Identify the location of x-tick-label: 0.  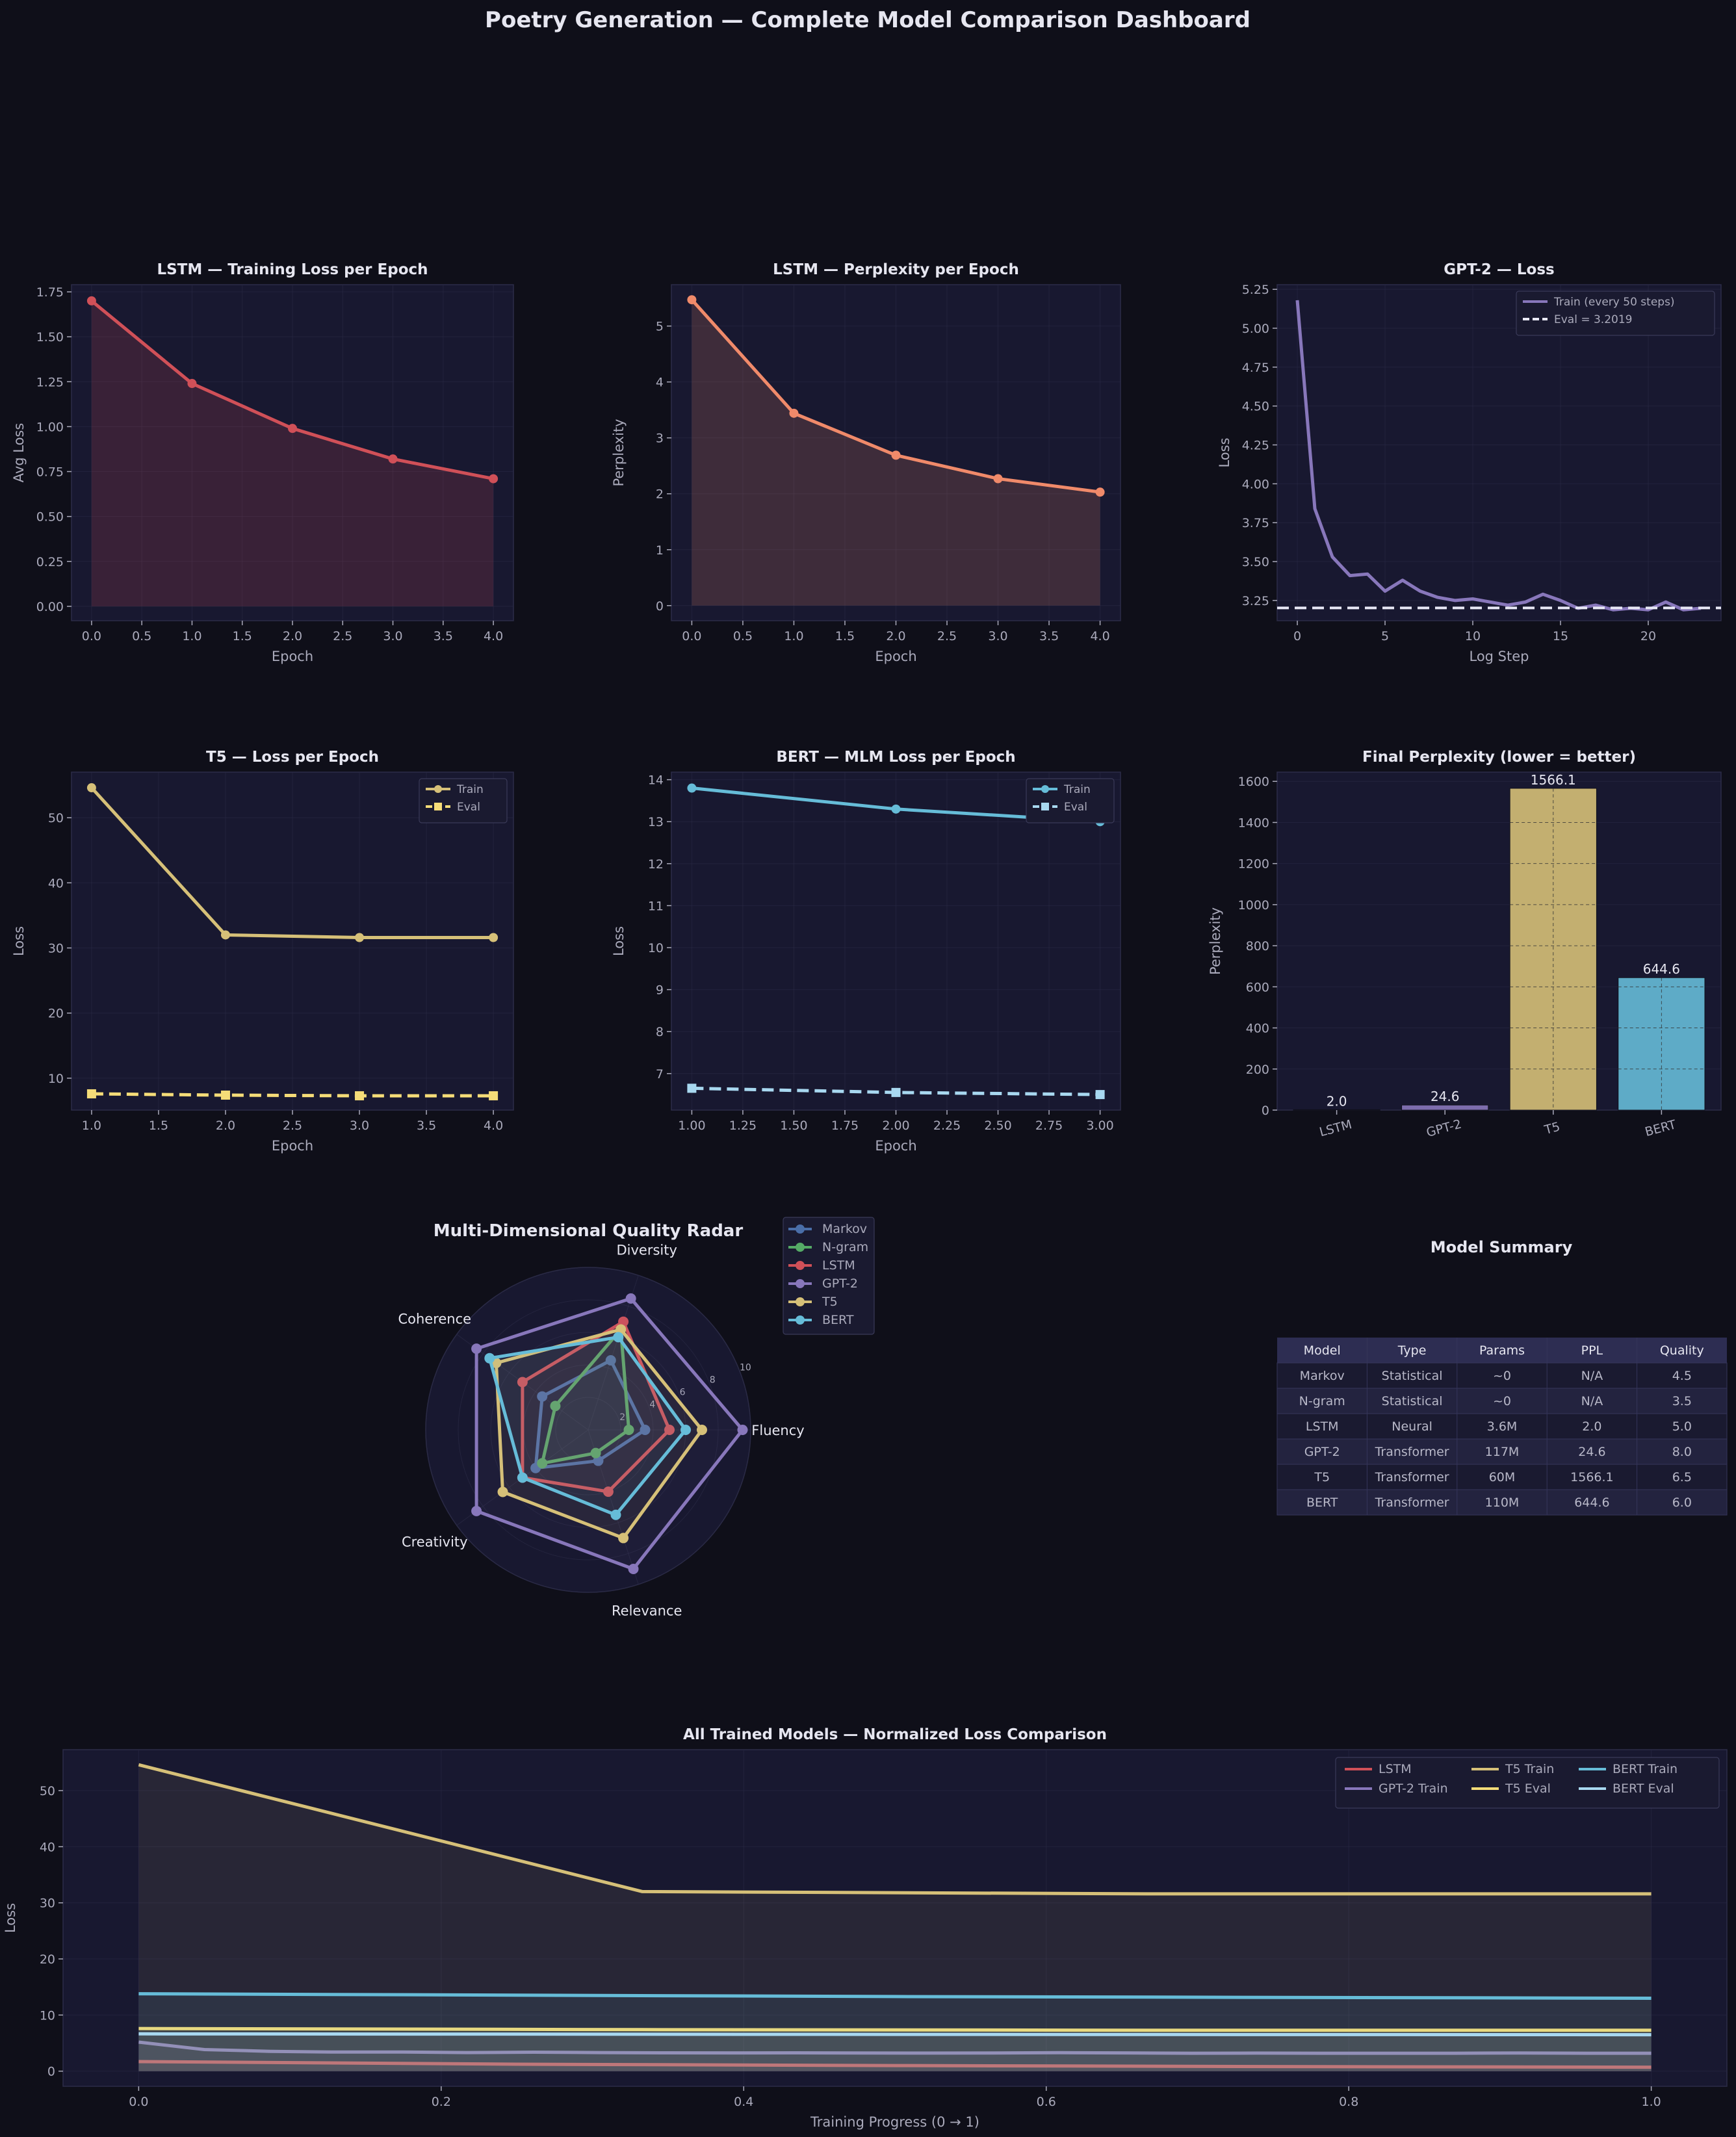
(1297, 636).